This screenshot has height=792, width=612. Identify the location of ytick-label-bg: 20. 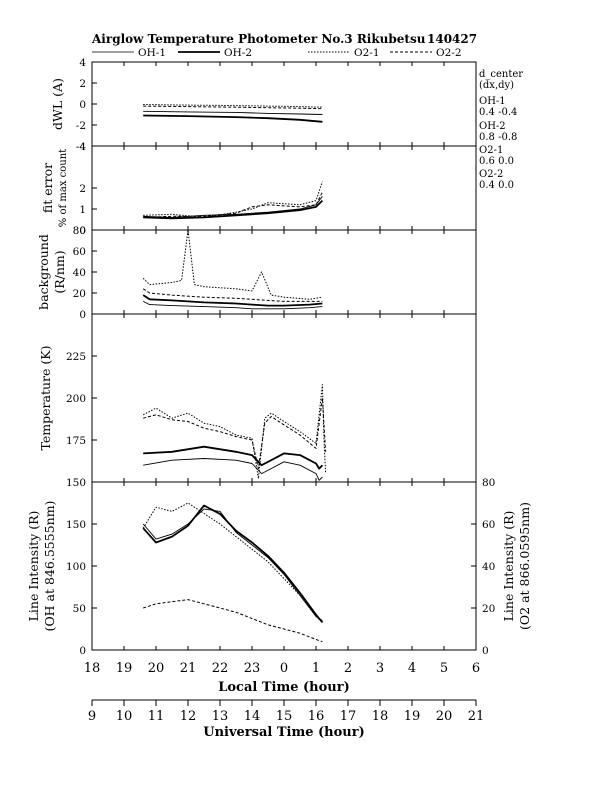
(79, 294).